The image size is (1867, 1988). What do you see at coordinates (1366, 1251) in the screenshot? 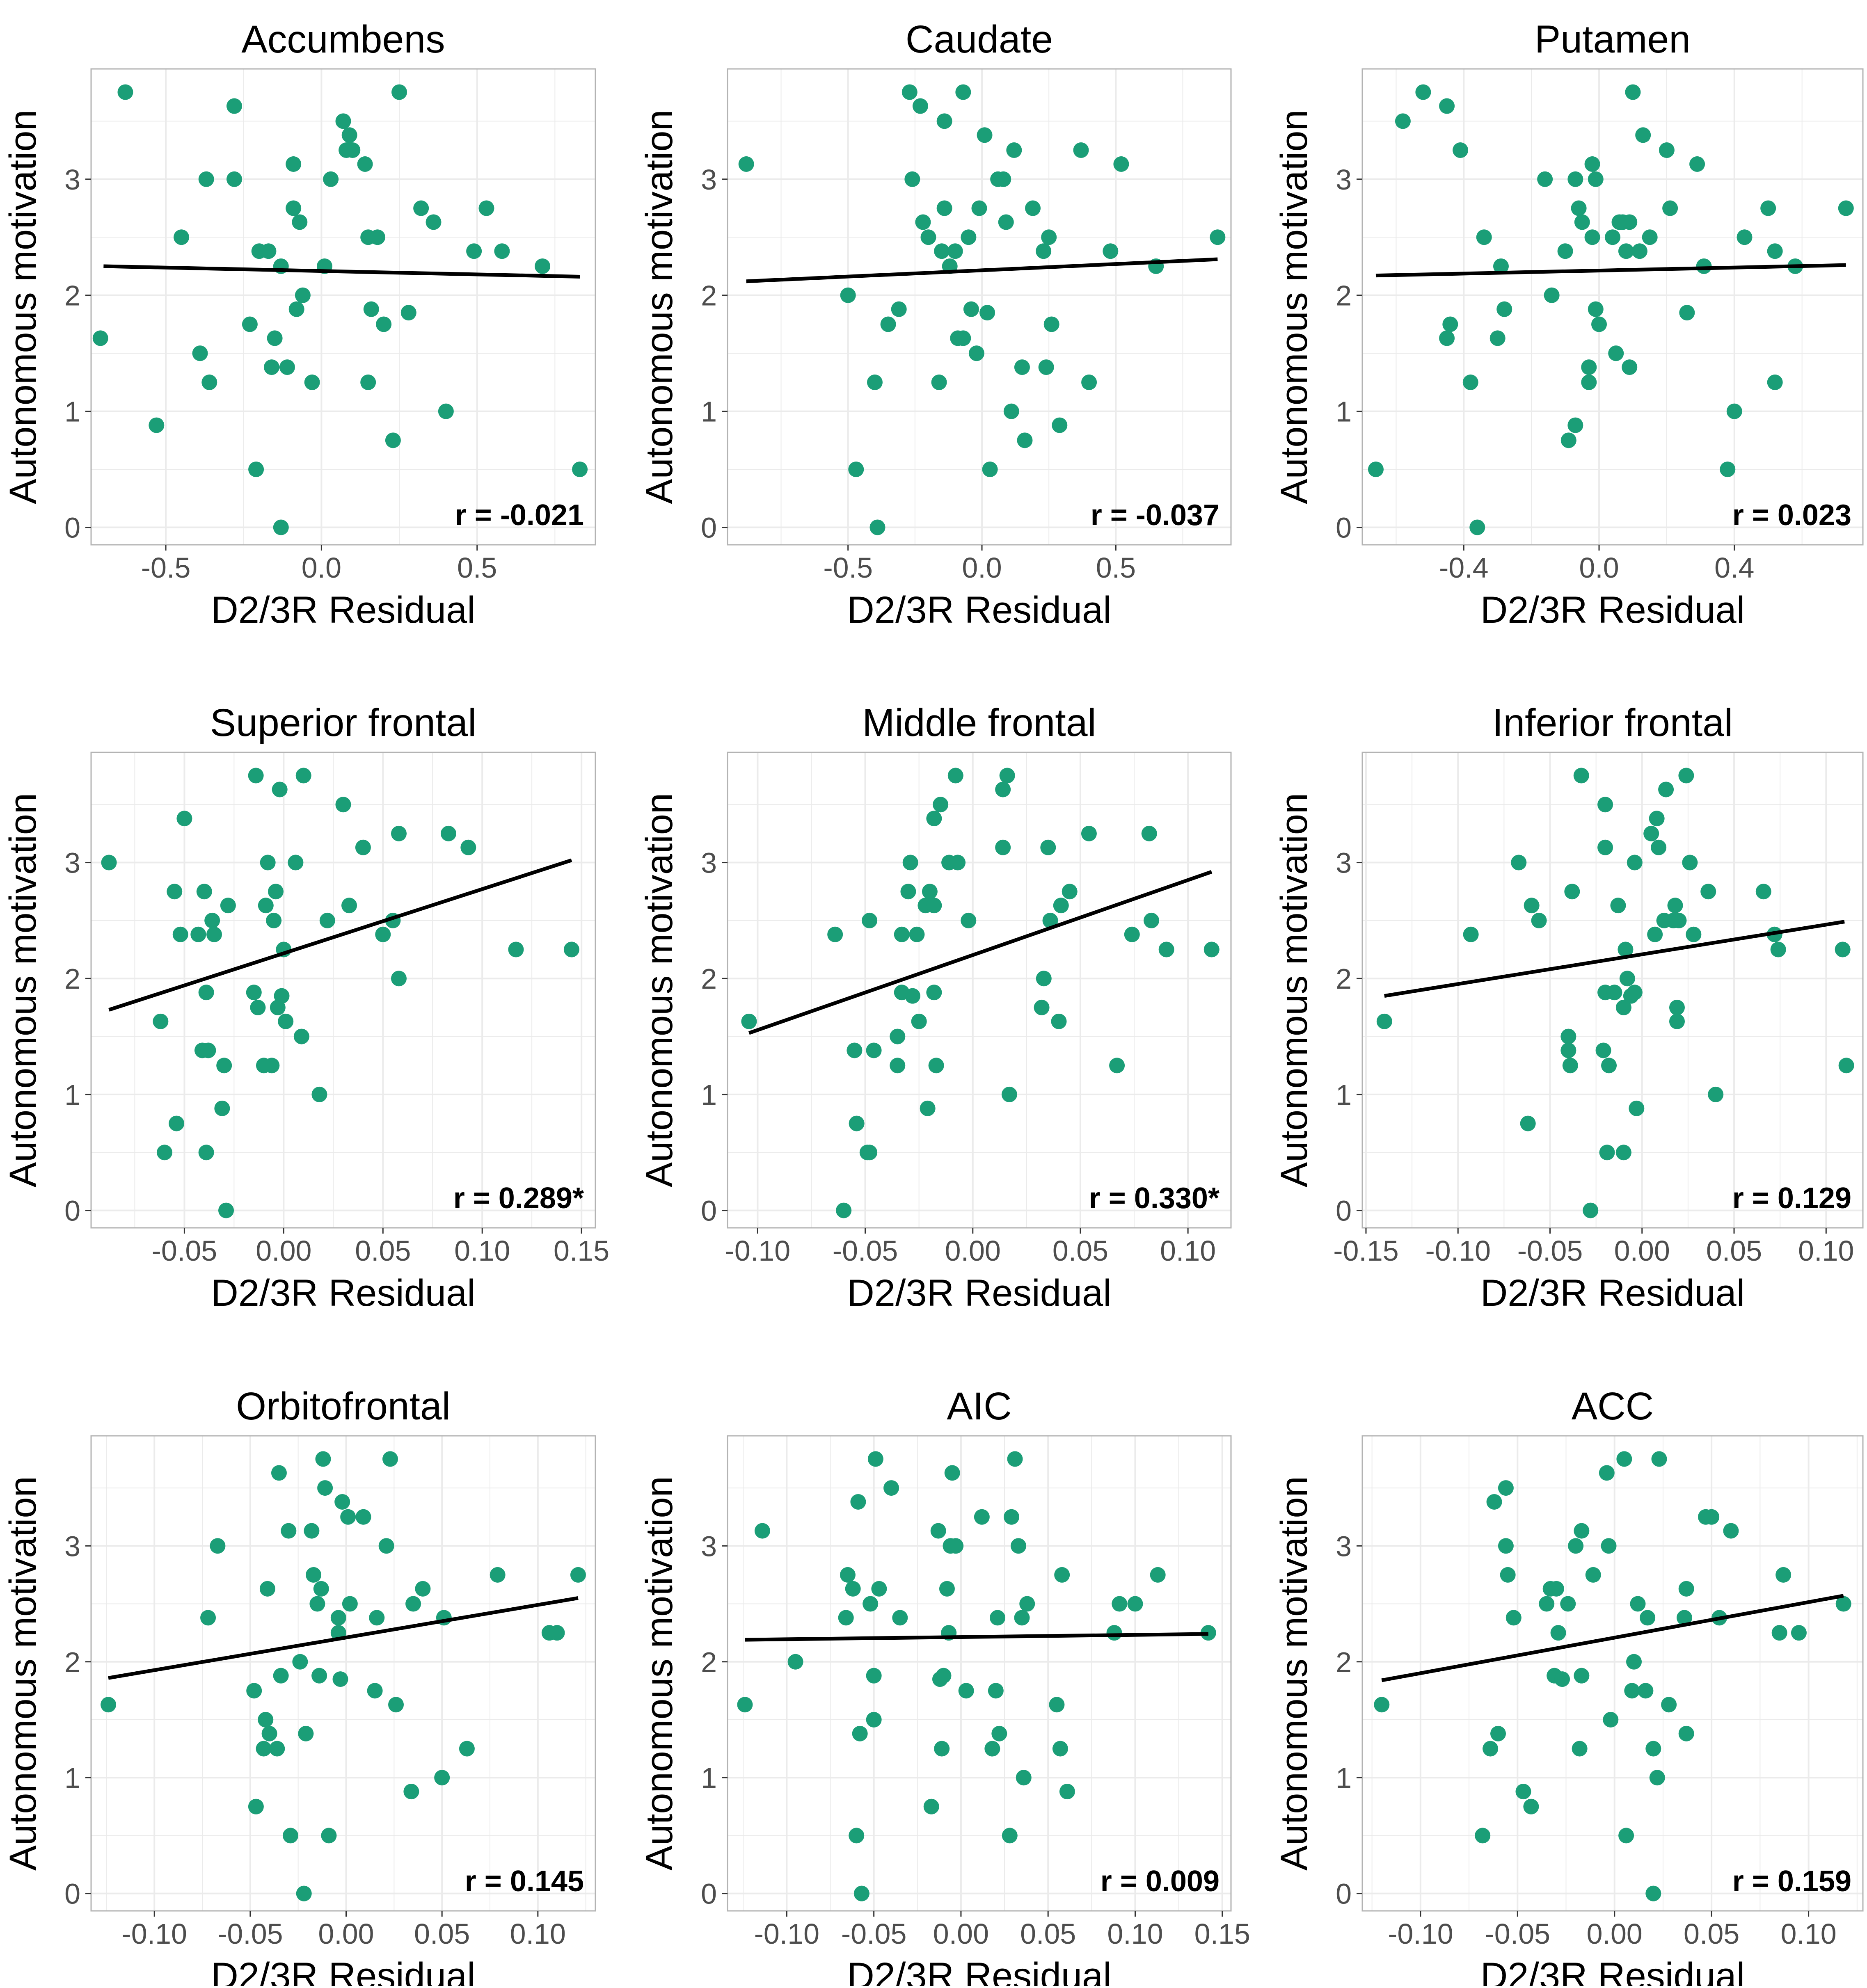
I see `x-tick-label: -0.15` at bounding box center [1366, 1251].